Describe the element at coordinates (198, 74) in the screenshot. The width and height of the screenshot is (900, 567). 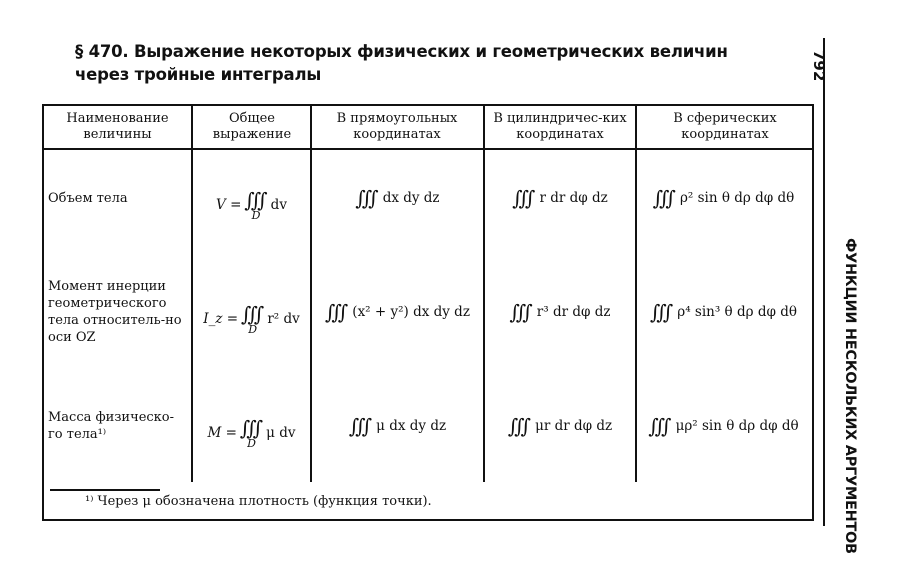
I see `title-line-2: через тройные интегралы` at that location.